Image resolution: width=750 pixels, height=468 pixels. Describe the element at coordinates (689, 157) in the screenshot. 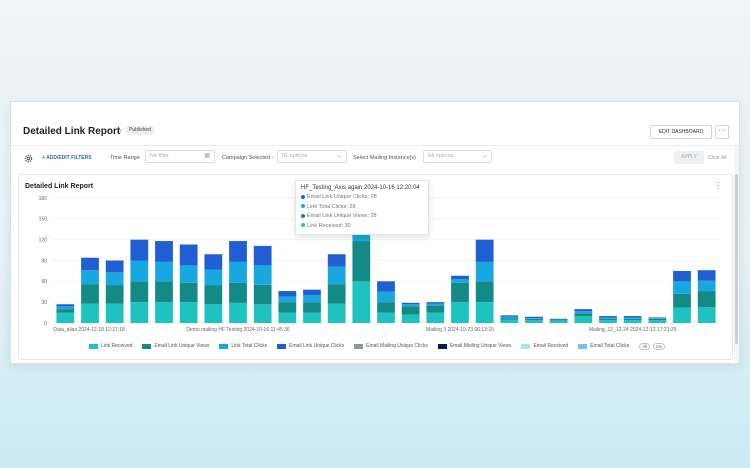

I see `apply-button: APPLY` at that location.